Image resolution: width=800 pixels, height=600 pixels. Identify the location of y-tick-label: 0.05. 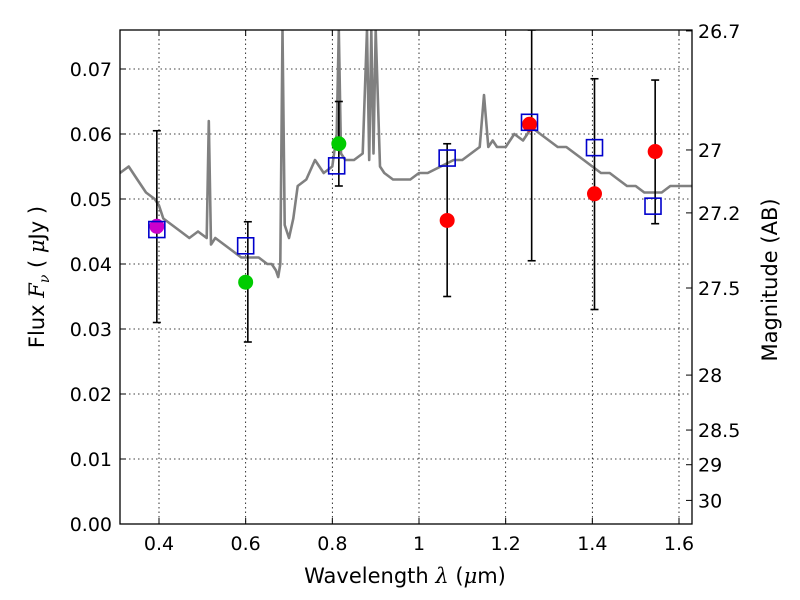
(91, 200).